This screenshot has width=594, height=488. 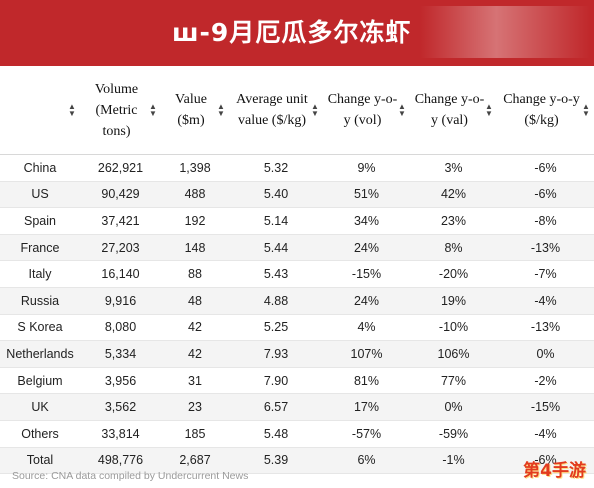 What do you see at coordinates (120, 274) in the screenshot?
I see `cell-volume: 16,140` at bounding box center [120, 274].